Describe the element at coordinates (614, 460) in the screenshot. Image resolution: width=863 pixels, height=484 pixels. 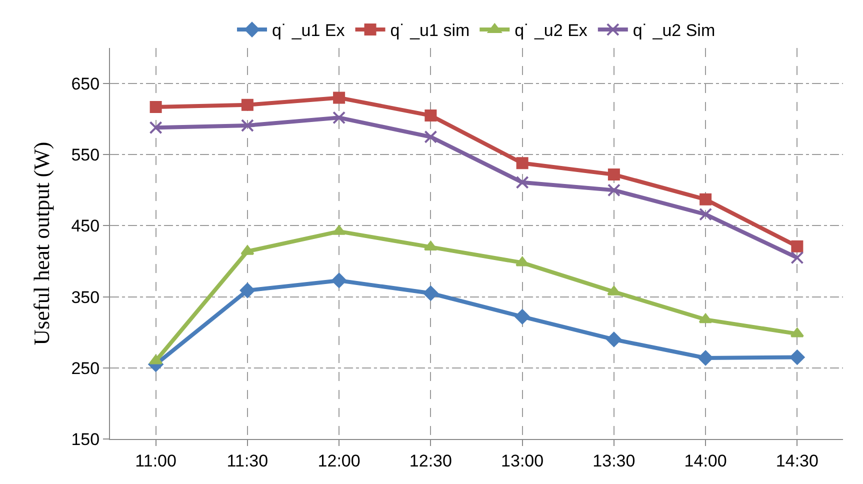
I see `x-tick-label: 13:30` at that location.